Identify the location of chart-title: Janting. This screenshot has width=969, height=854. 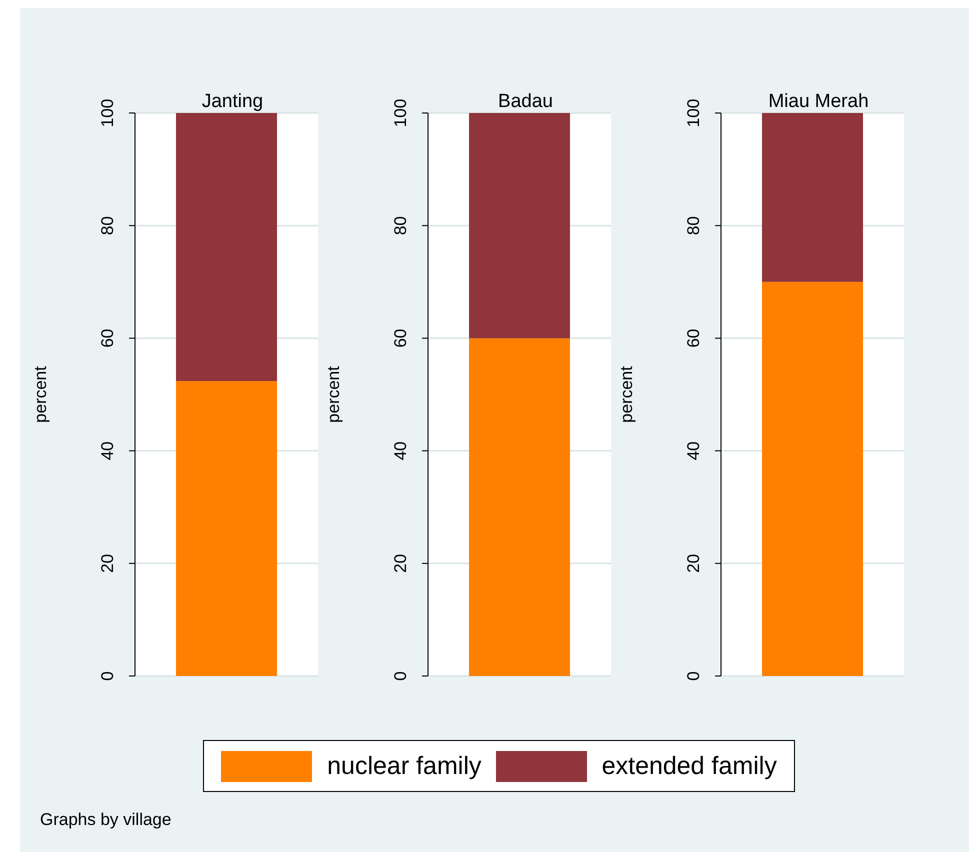
(232, 102).